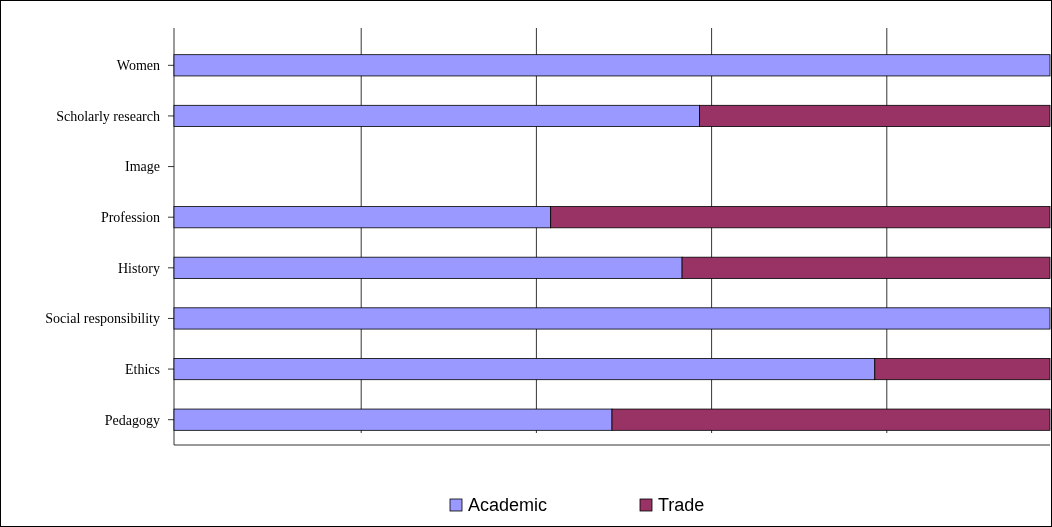  What do you see at coordinates (108, 116) in the screenshot?
I see `y-tick-label: Scholarly research` at bounding box center [108, 116].